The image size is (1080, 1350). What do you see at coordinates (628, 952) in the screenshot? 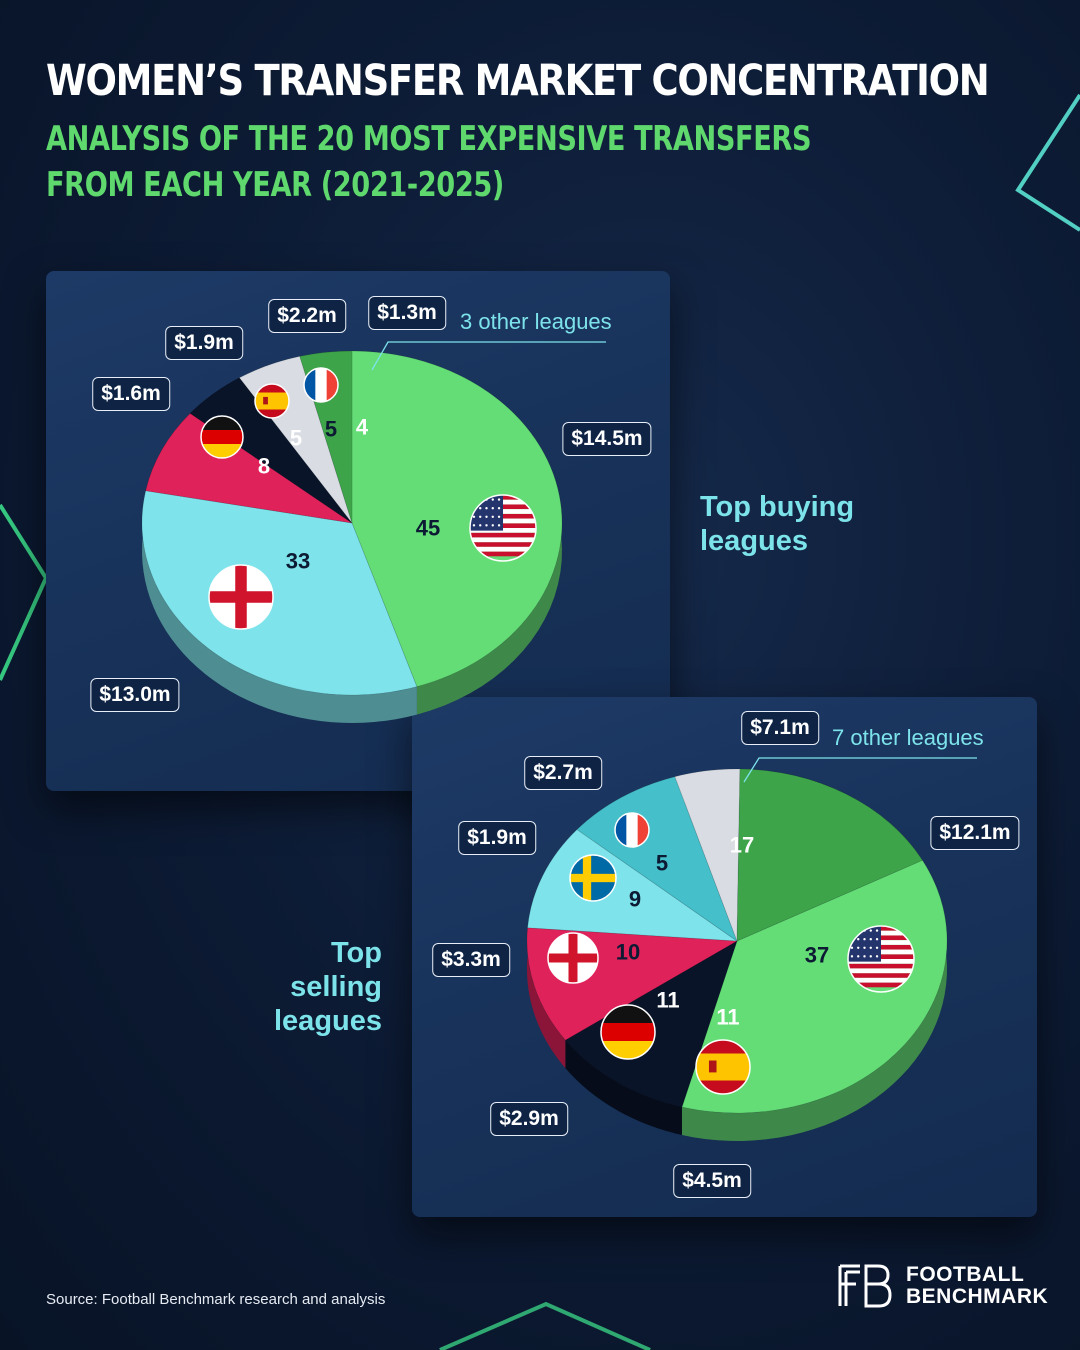
I see `selling-count-england: 10` at bounding box center [628, 952].